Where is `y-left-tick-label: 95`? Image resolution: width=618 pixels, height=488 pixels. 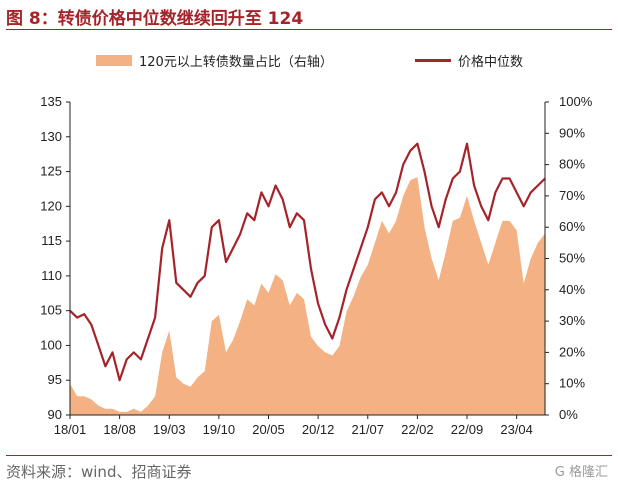 y-left-tick-label: 95 is located at coordinates (55, 379).